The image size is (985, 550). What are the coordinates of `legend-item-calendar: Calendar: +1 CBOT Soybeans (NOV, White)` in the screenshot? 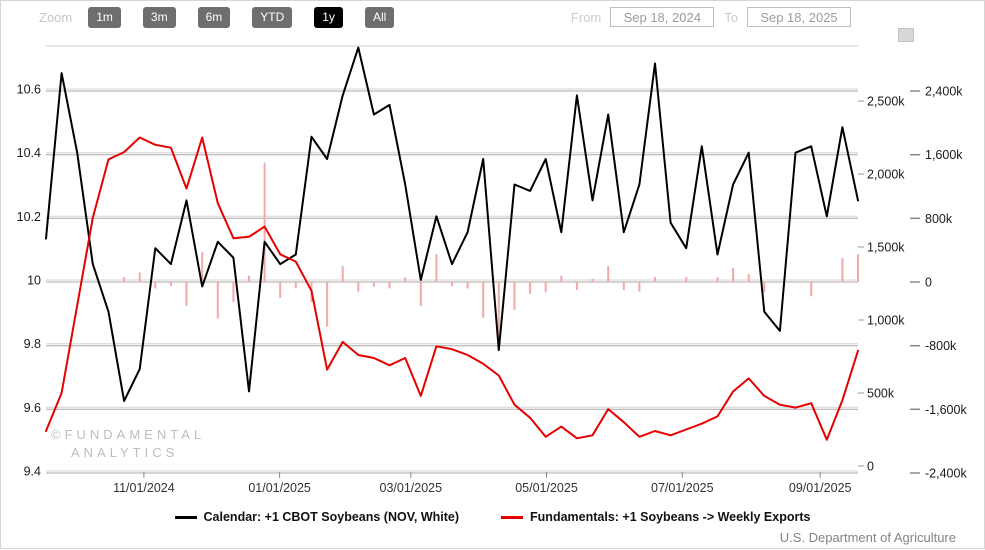 It's located at (317, 517).